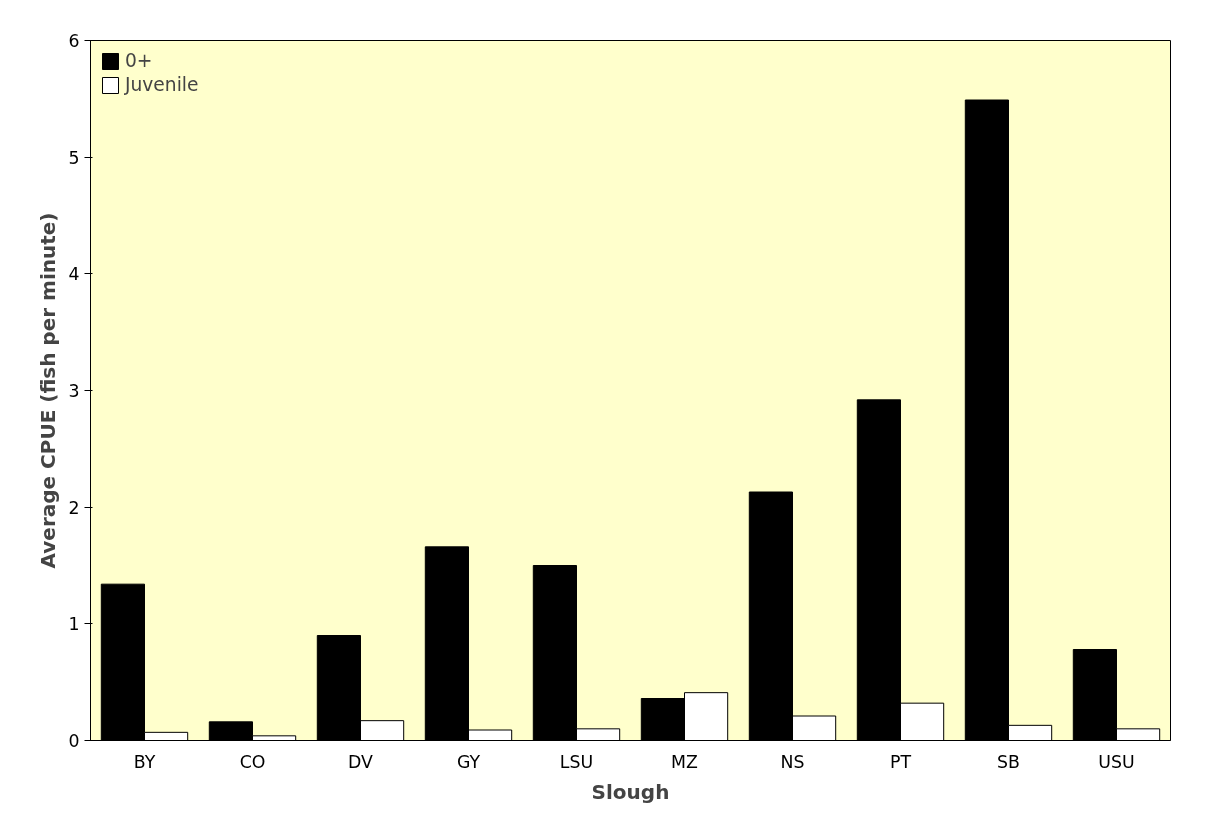  Describe the element at coordinates (139, 60) in the screenshot. I see `legend-label: 0+` at that location.